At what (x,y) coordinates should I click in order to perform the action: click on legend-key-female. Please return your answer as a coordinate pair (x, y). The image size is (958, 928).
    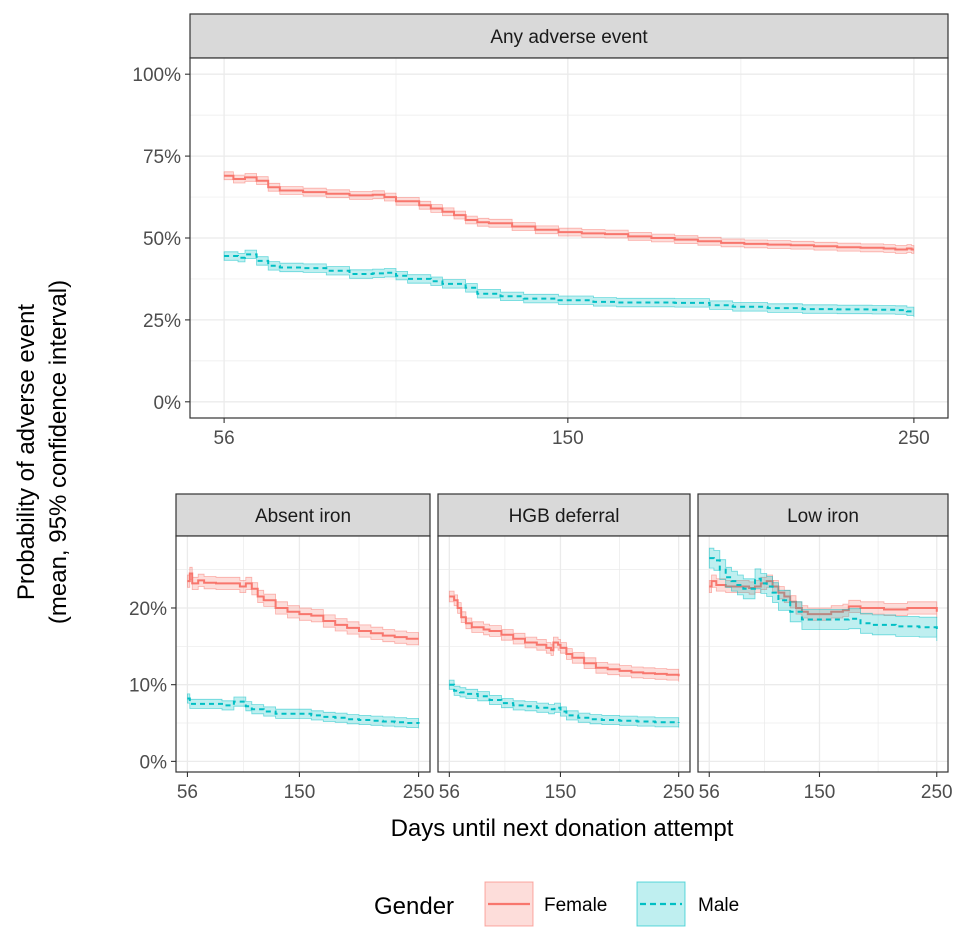
    Looking at the image, I should click on (509, 904).